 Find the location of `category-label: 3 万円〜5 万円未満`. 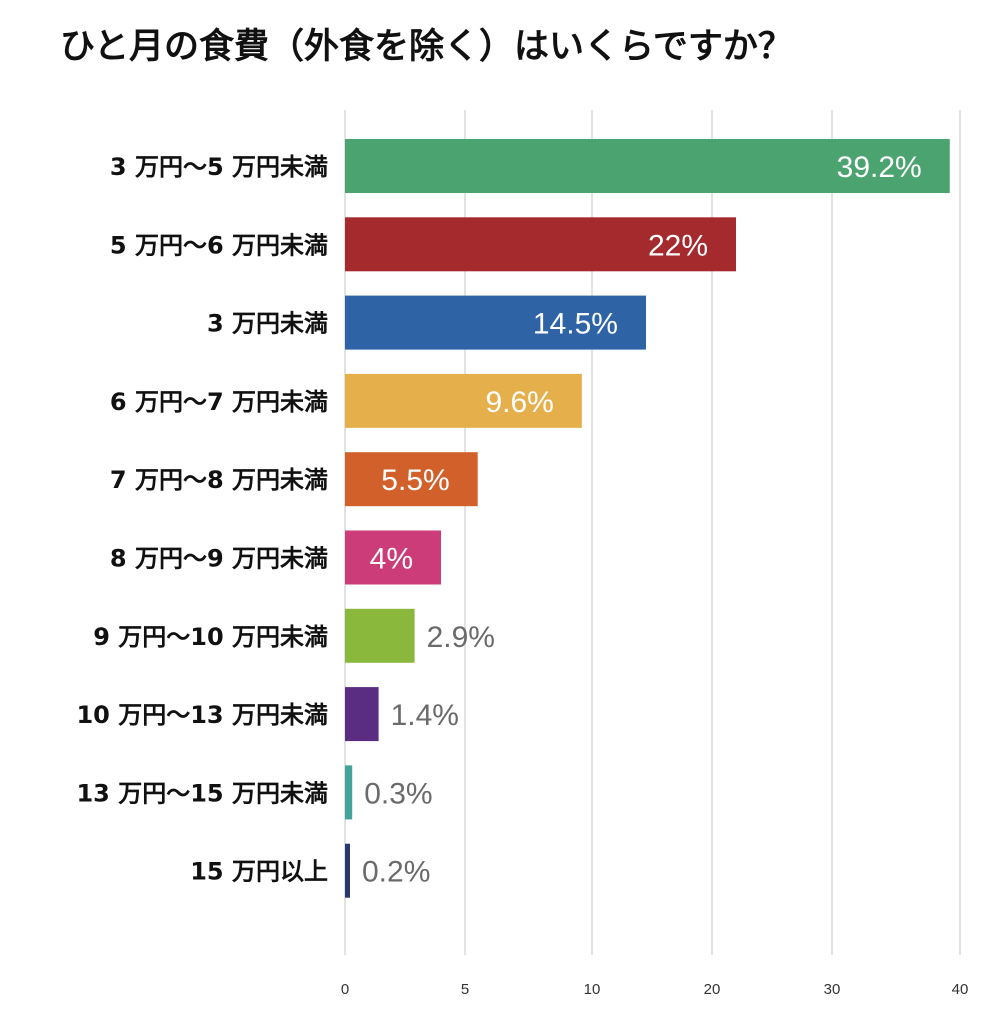

category-label: 3 万円〜5 万円未満 is located at coordinates (219, 167).